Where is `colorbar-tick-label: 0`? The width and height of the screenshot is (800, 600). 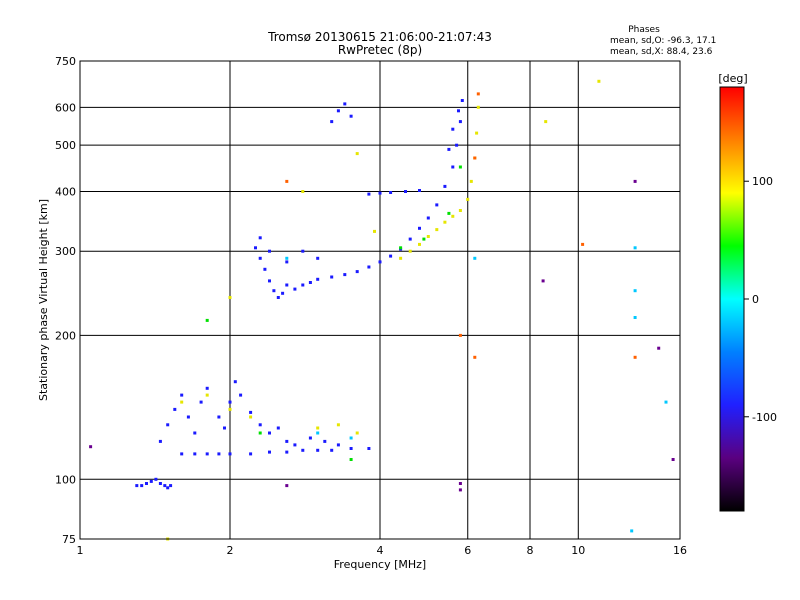 colorbar-tick-label: 0 is located at coordinates (755, 299).